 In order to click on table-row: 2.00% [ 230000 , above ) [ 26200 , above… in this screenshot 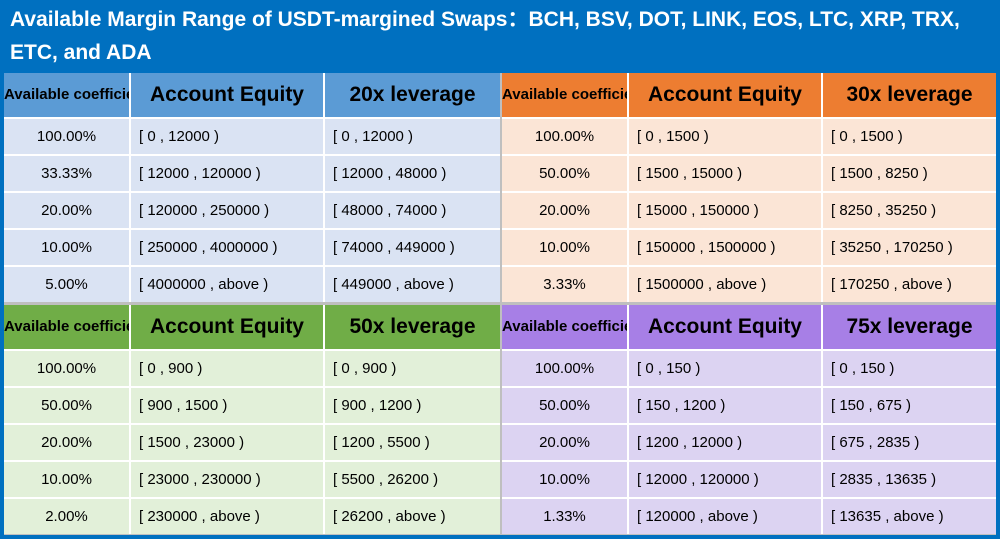, I will do `click(252, 516)`.